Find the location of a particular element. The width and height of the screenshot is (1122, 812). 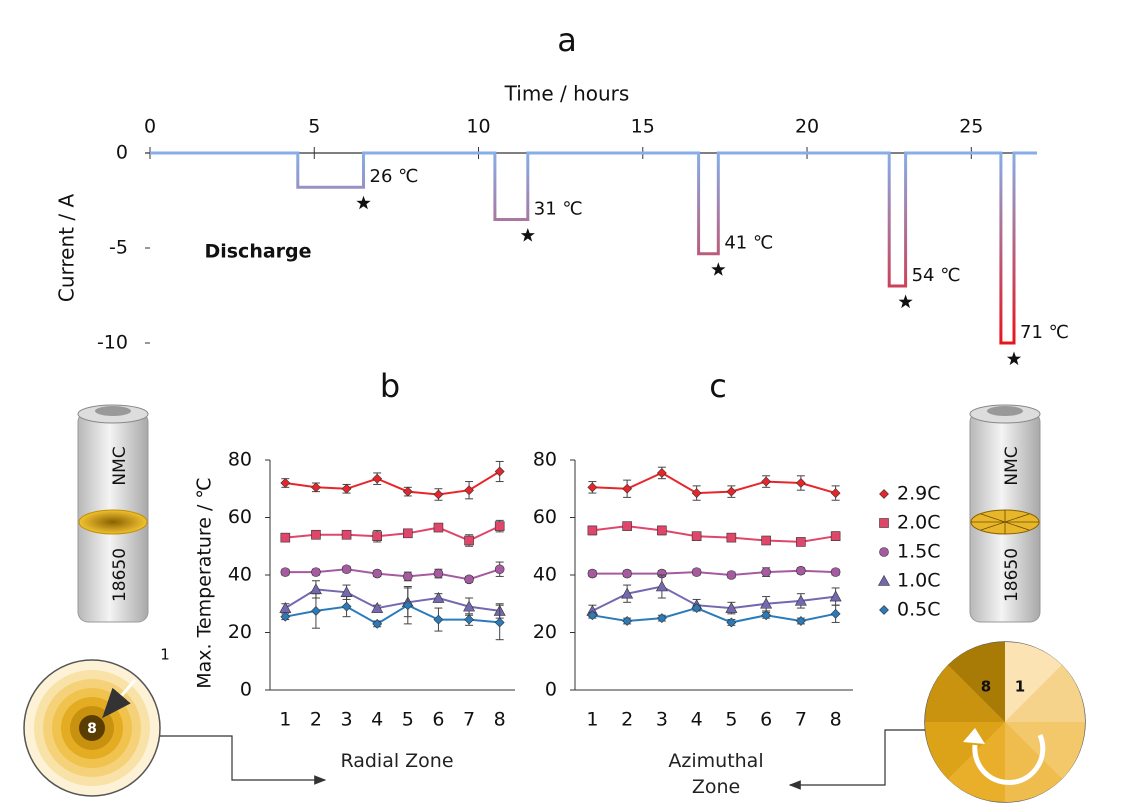

pulse-label: 26 ℃ is located at coordinates (394, 176).